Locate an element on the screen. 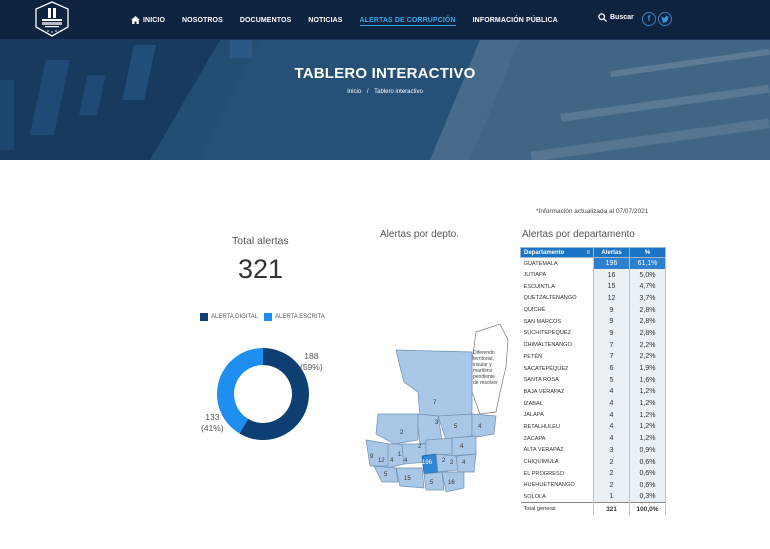 Image resolution: width=770 pixels, height=549 pixels. table-row: Guatemala 196 61,1% is located at coordinates (593, 263).